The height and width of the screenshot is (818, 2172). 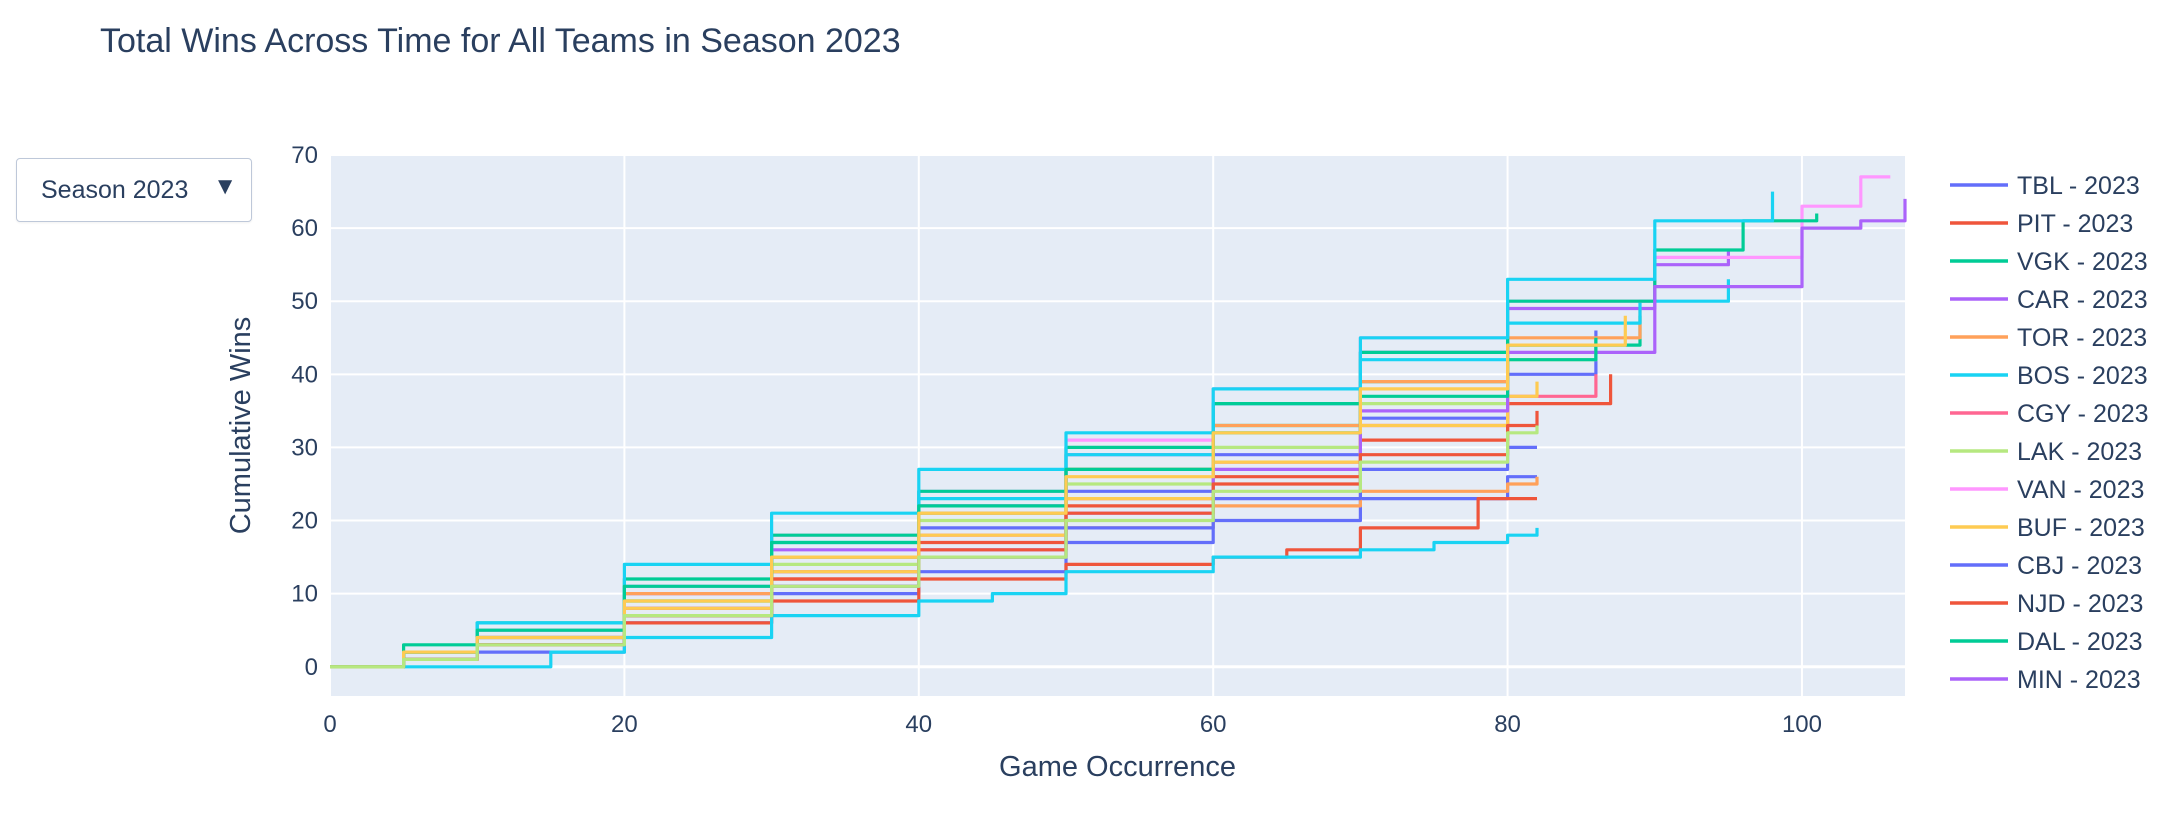 I want to click on y-tick-label: 10, so click(x=304, y=594).